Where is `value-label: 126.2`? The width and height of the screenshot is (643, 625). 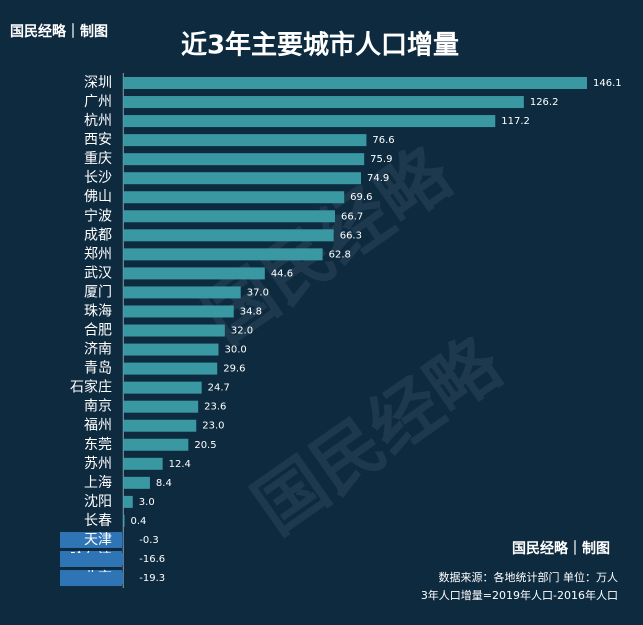 value-label: 126.2 is located at coordinates (544, 102).